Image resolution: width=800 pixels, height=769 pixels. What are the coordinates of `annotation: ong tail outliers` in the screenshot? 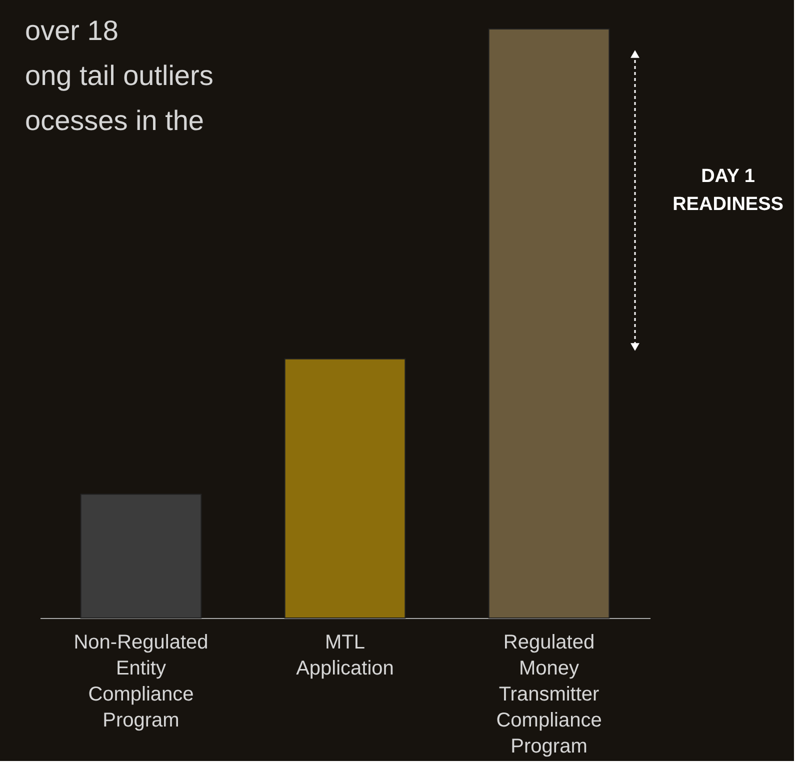 It's located at (119, 75).